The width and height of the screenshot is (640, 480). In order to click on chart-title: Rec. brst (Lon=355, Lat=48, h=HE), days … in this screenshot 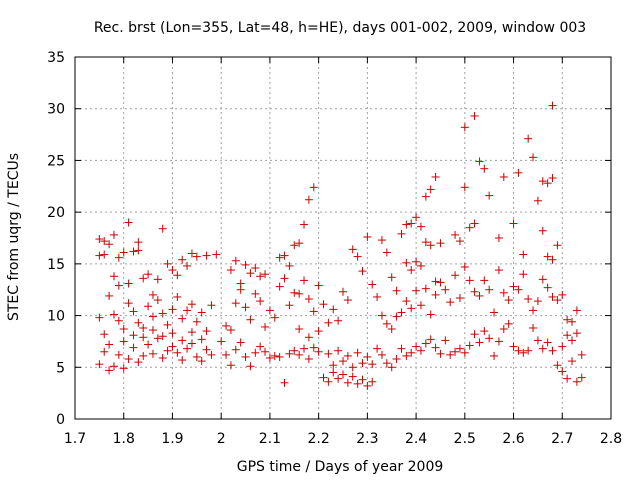, I will do `click(340, 28)`.